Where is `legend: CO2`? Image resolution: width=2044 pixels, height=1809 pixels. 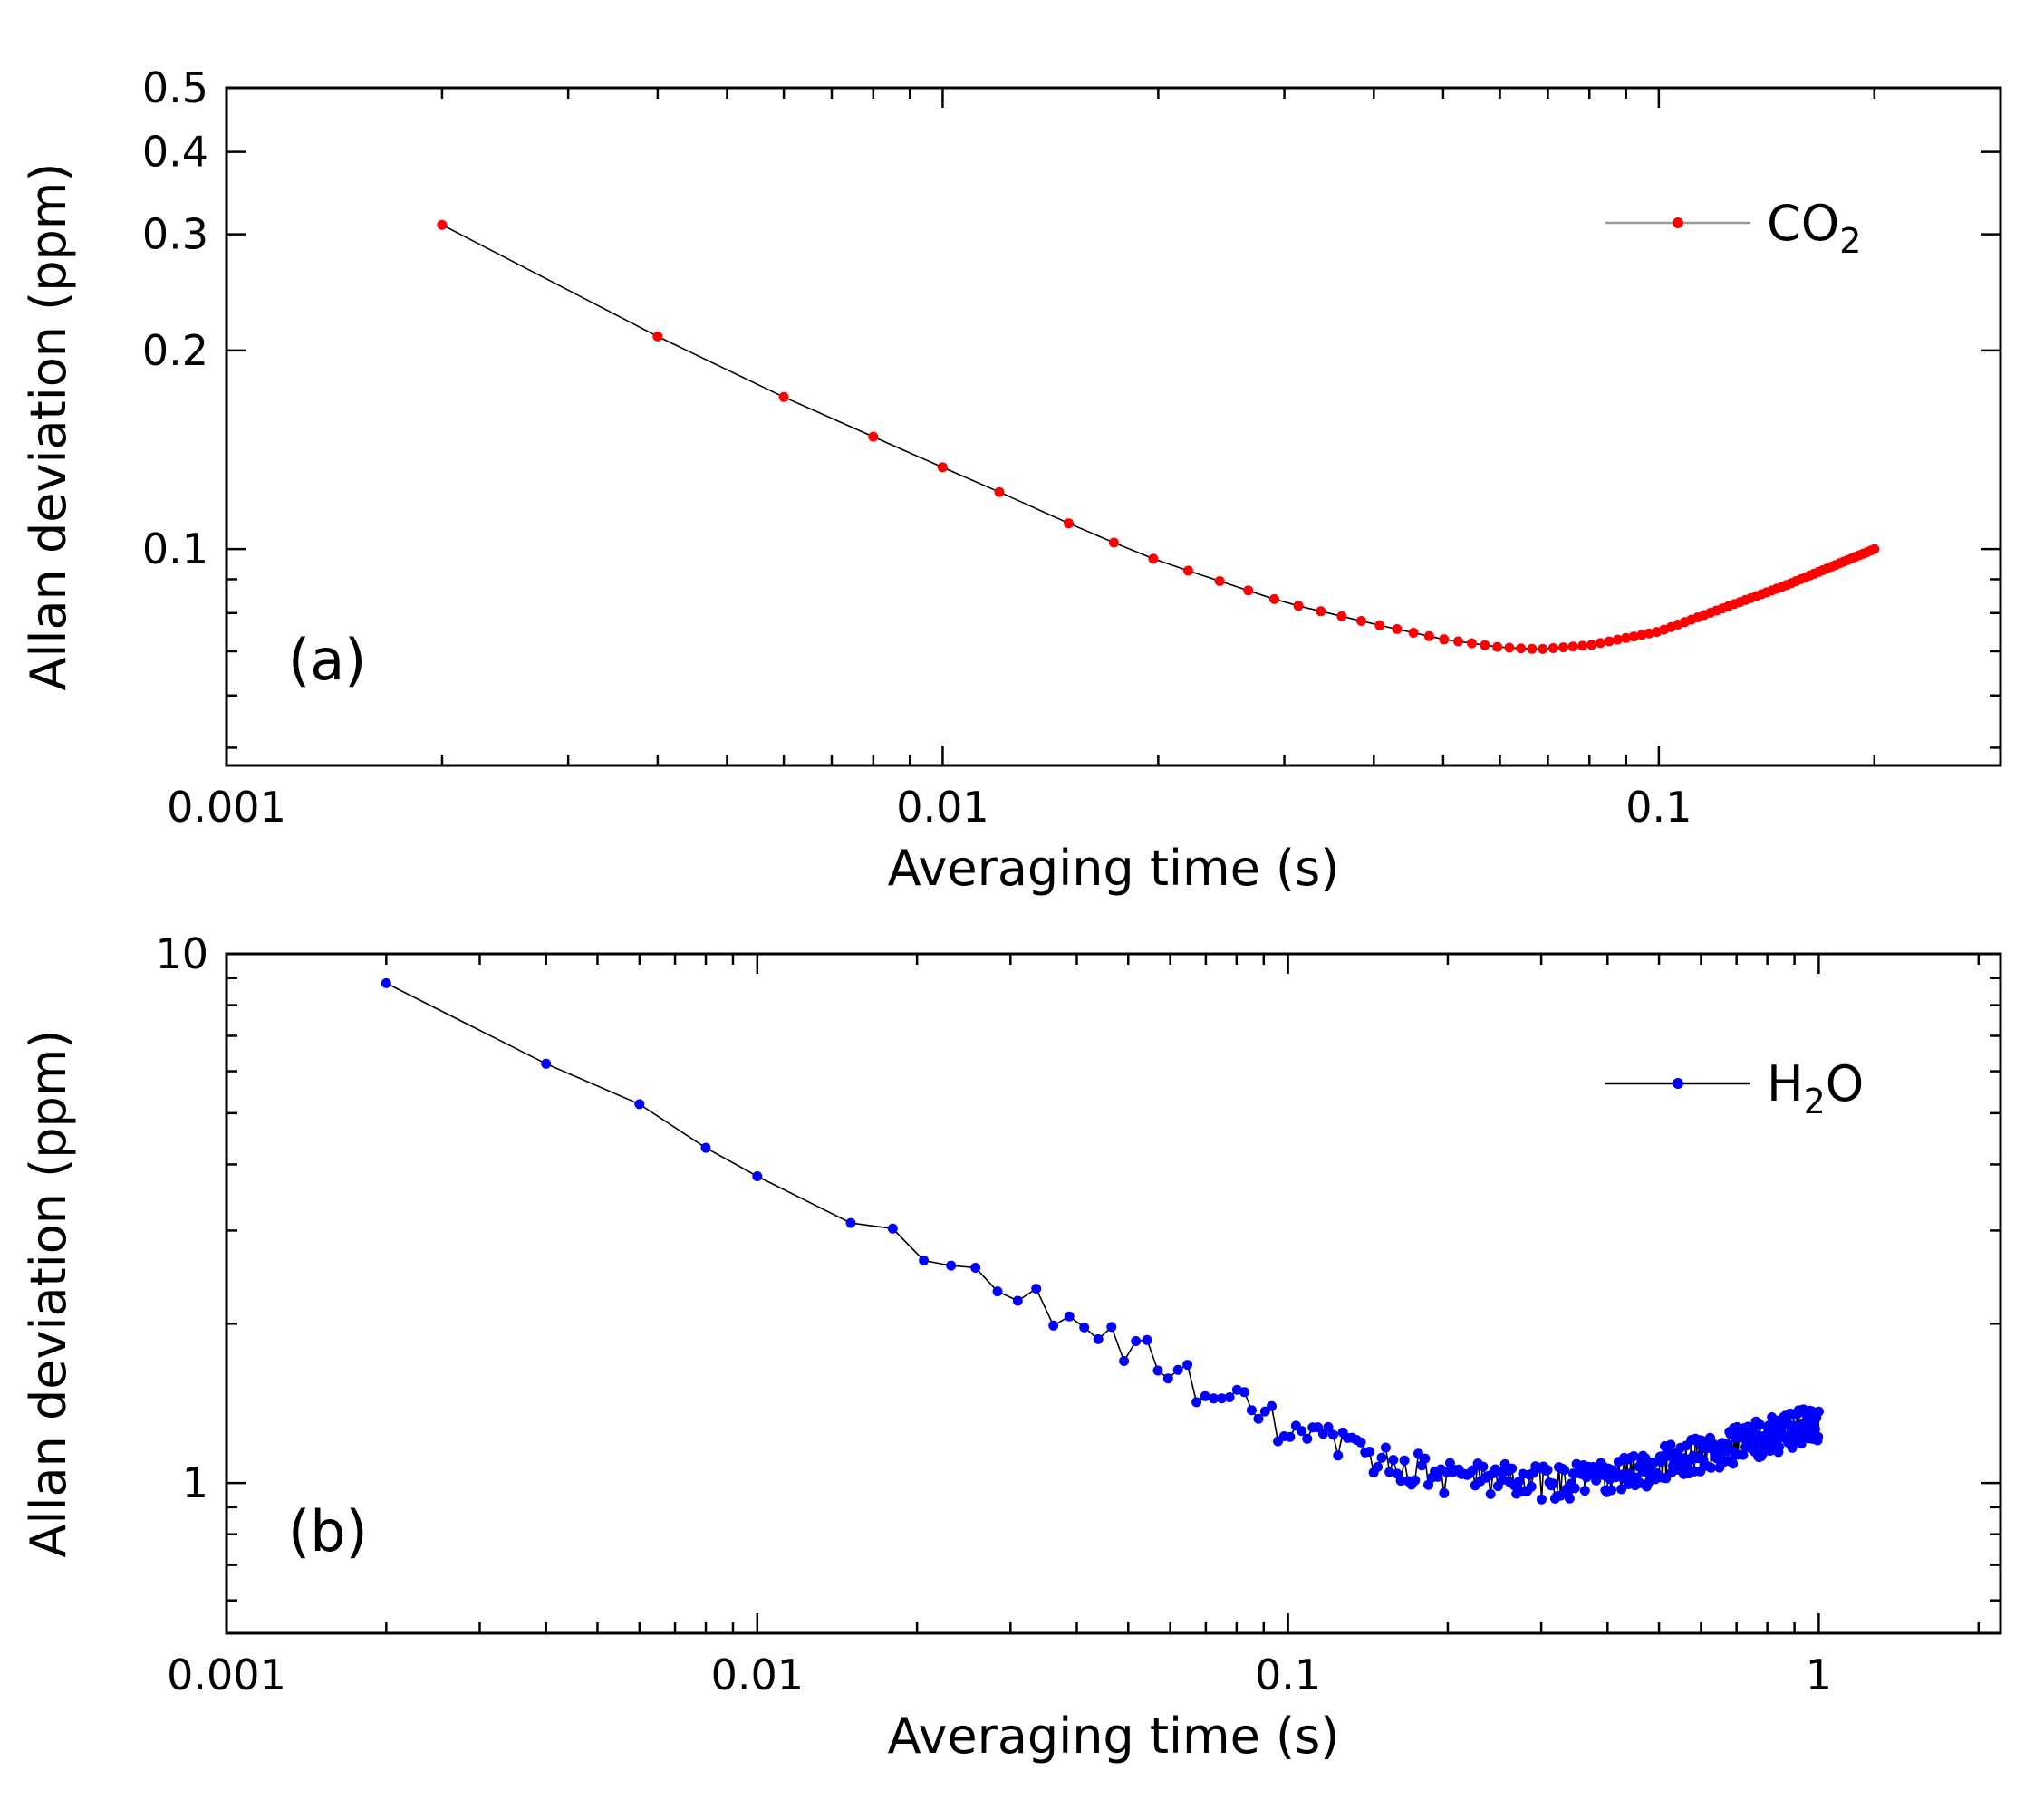
legend: CO2 is located at coordinates (1733, 228).